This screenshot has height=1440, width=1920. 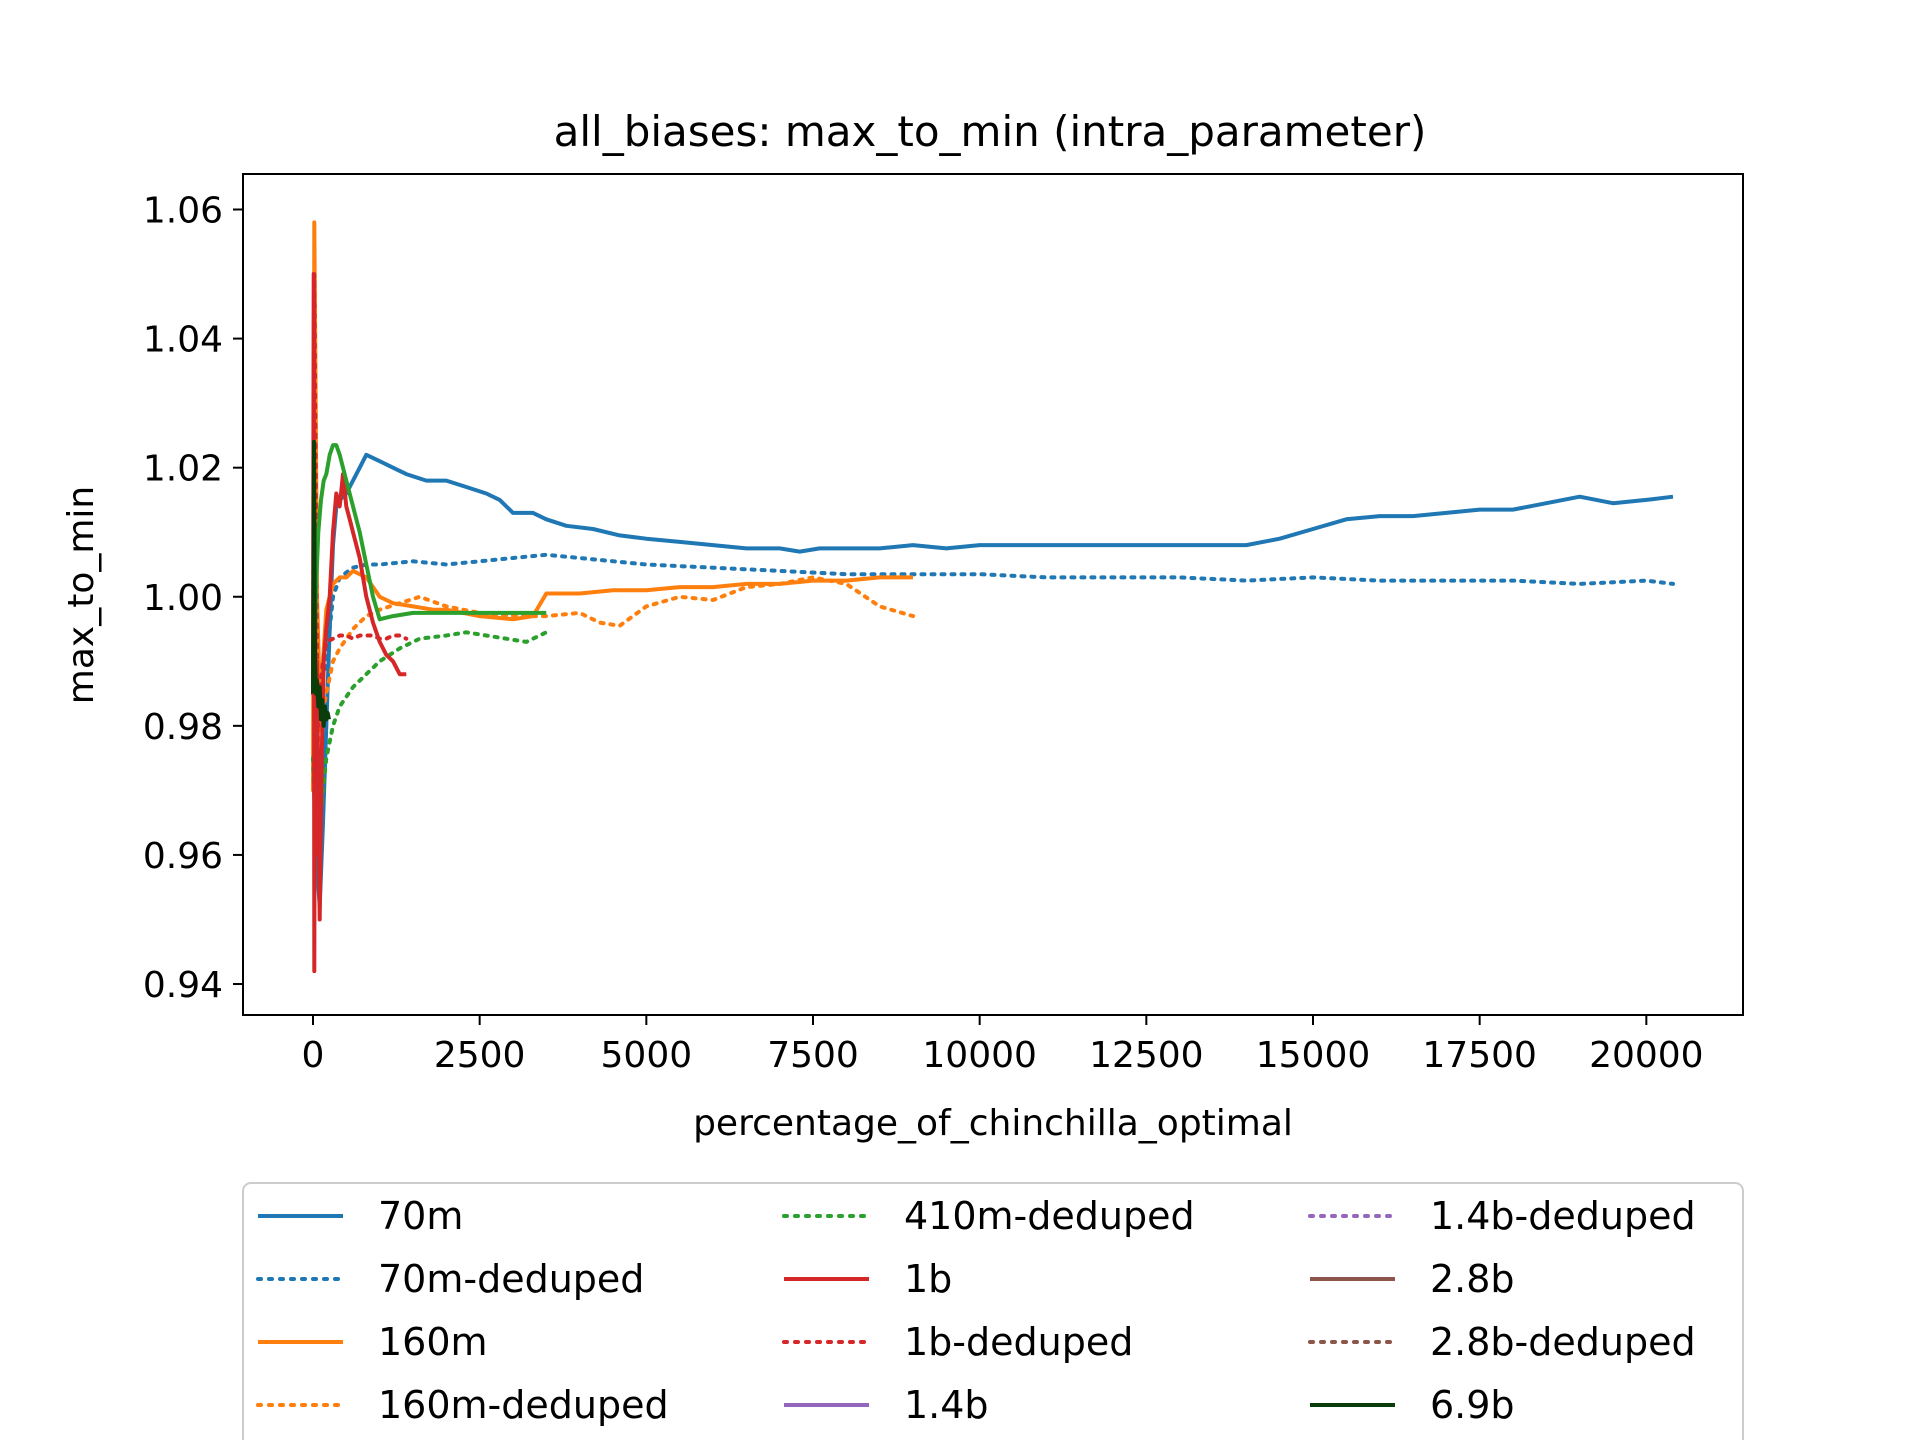 What do you see at coordinates (1313, 1055) in the screenshot?
I see `x-tick-label: 15000` at bounding box center [1313, 1055].